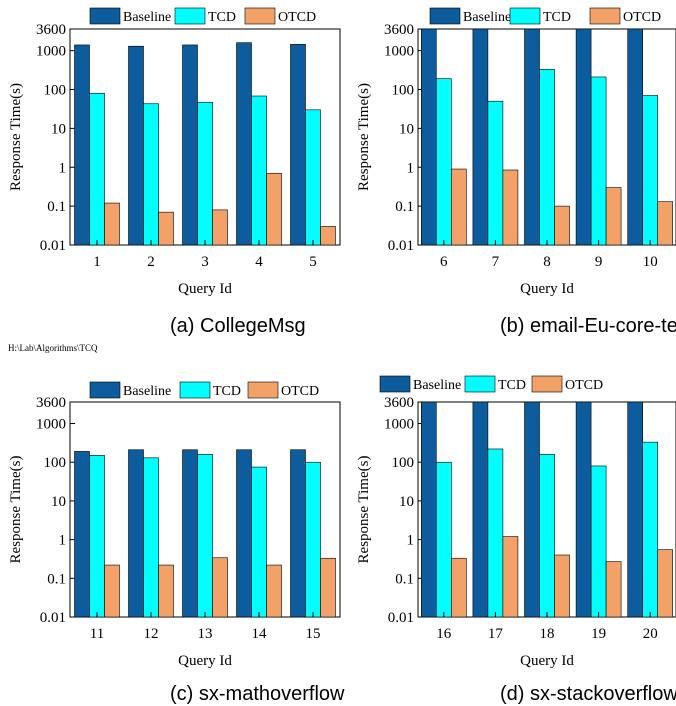 This screenshot has width=676, height=706. What do you see at coordinates (547, 536) in the screenshot?
I see `bar-tcd-q18` at bounding box center [547, 536].